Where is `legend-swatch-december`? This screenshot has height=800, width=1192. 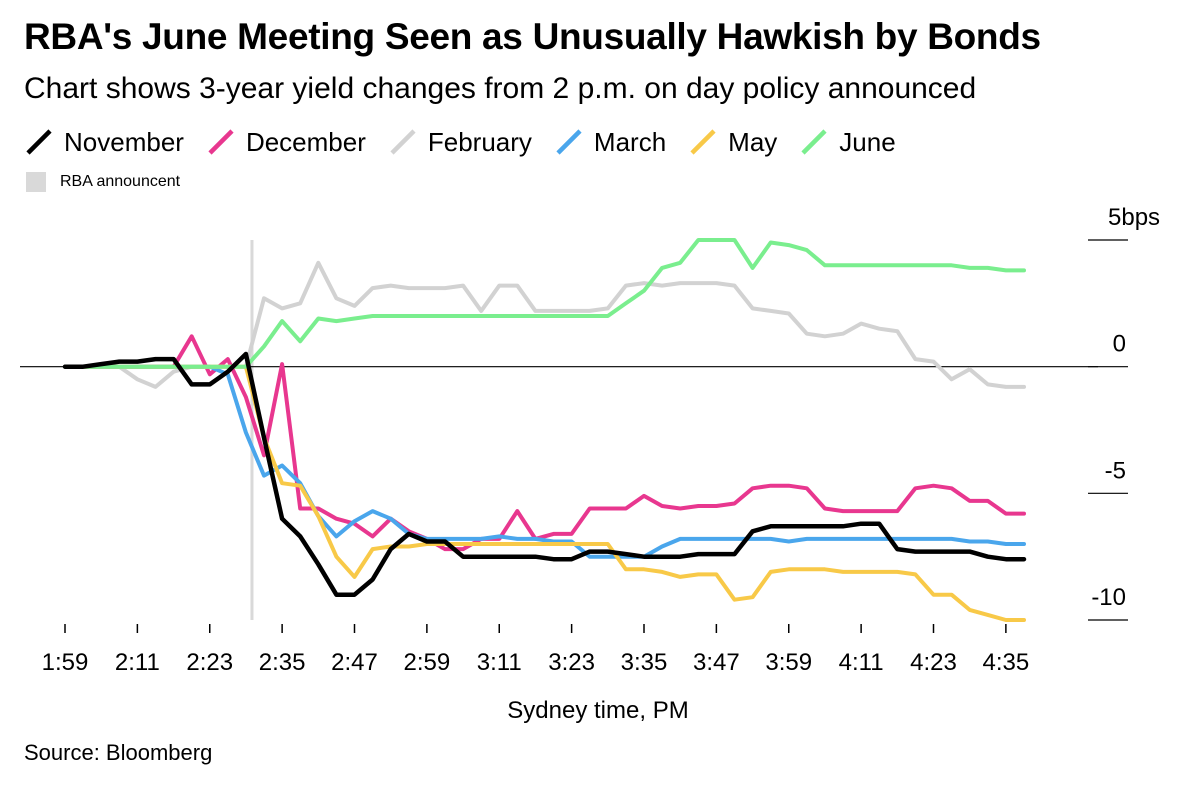 legend-swatch-december is located at coordinates (221, 142).